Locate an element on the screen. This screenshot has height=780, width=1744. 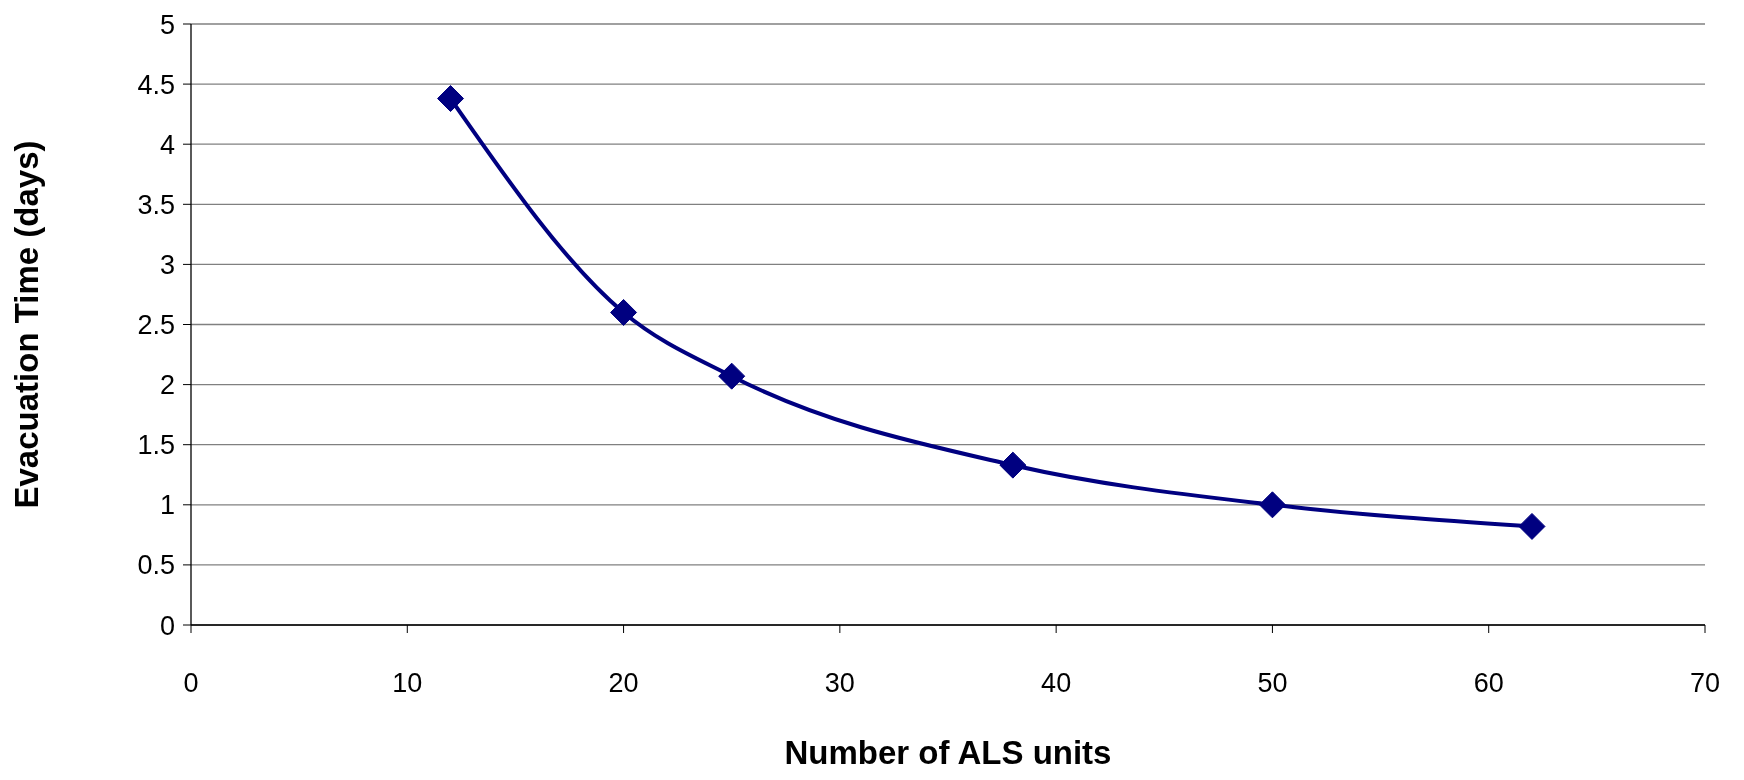
y-tick-label: 0 is located at coordinates (167, 625).